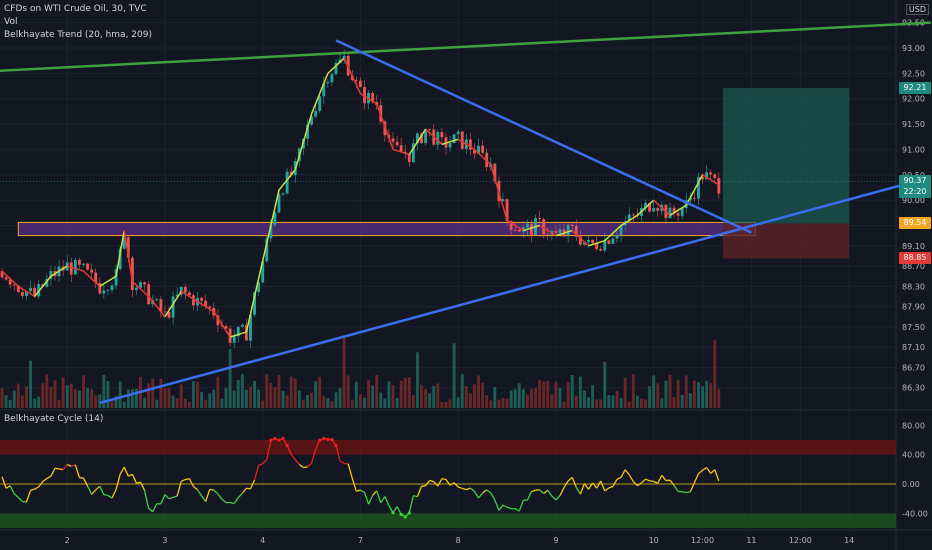 The image size is (932, 550). Describe the element at coordinates (913, 307) in the screenshot. I see `price-tick-label: 87.90` at that location.